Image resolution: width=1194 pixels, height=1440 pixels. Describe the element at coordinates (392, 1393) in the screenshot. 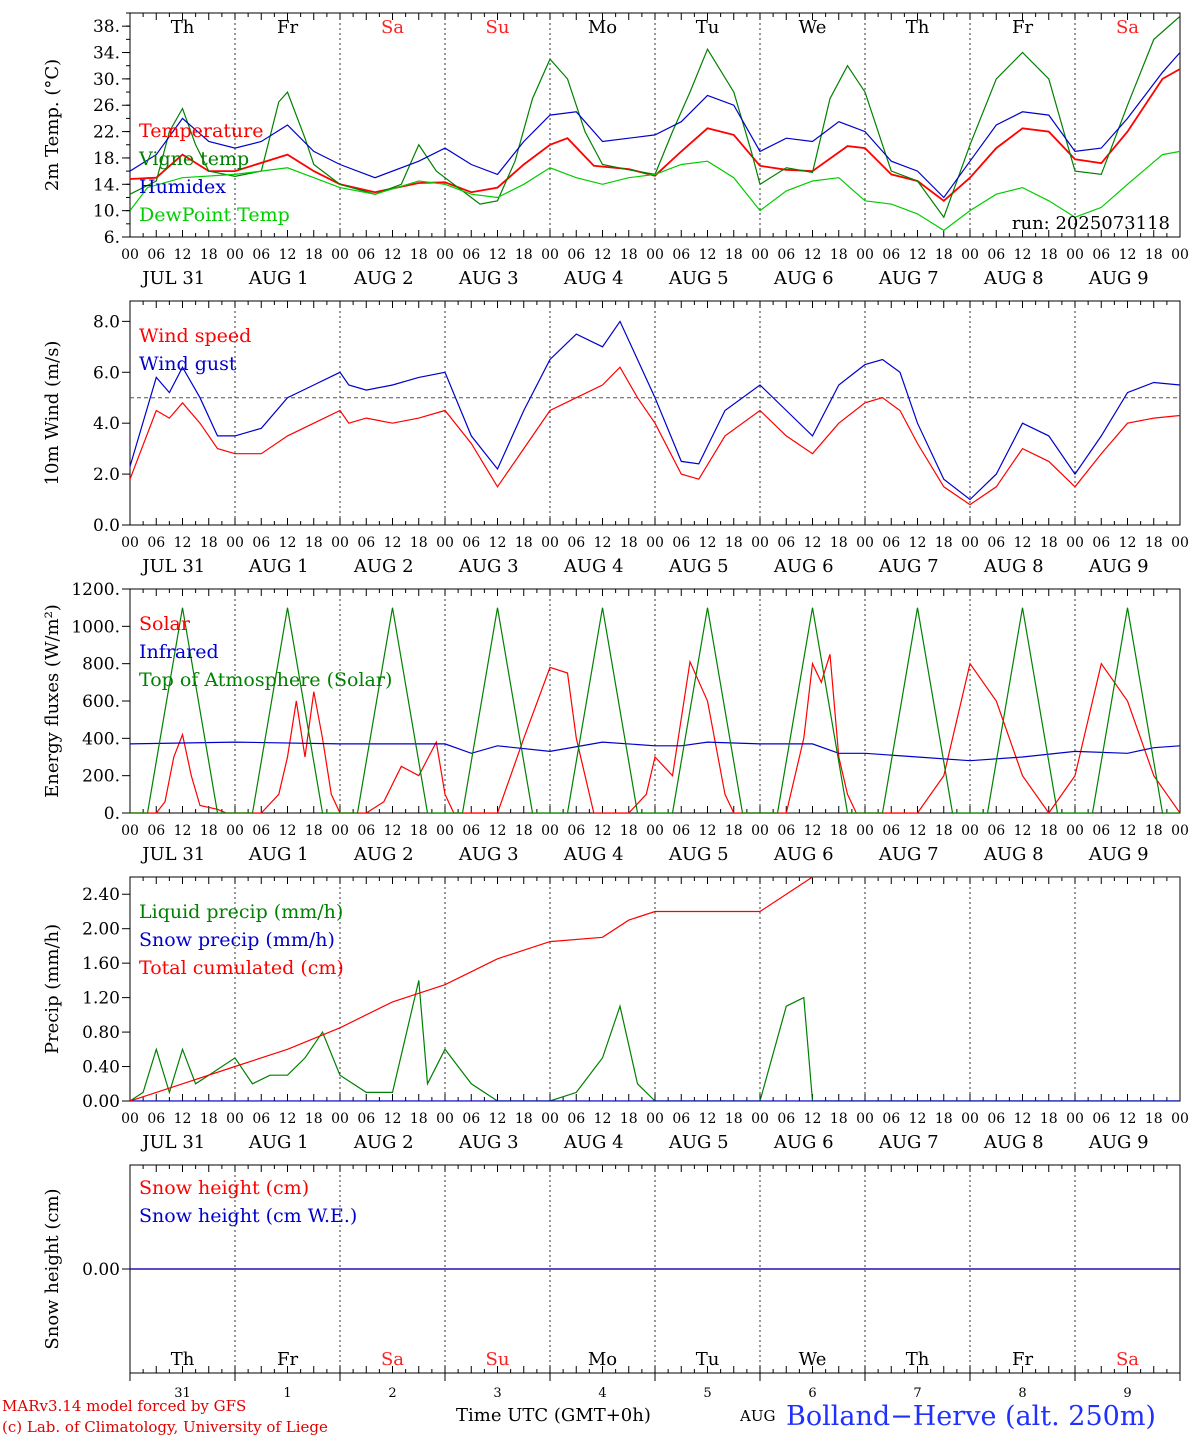

I see `day-number: 2` at that location.